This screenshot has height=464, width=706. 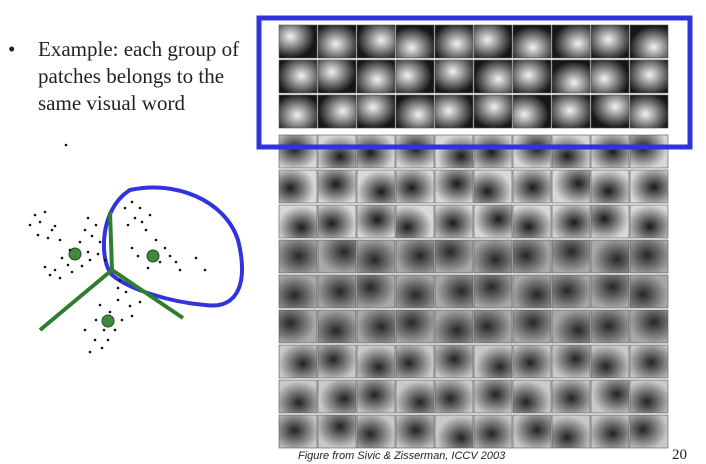 I want to click on scatter-points, so click(x=117, y=248).